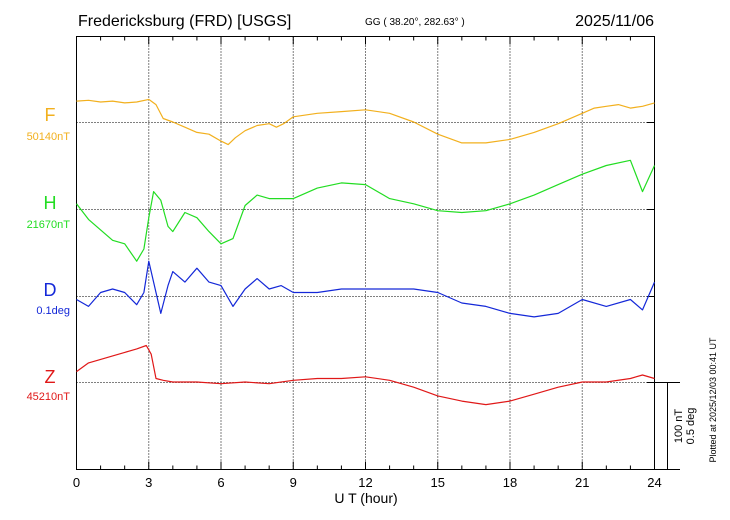 The image size is (730, 520). I want to click on trace-d, so click(366, 289).